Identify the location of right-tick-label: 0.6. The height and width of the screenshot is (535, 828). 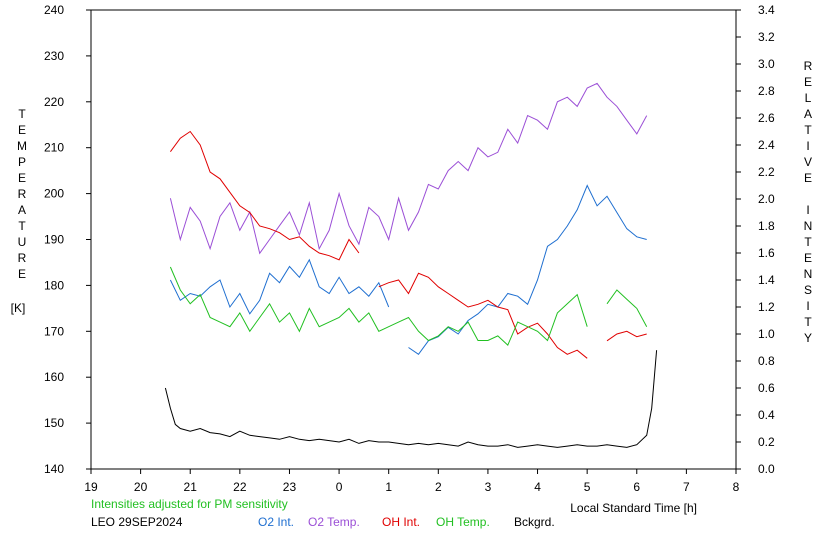
(766, 388).